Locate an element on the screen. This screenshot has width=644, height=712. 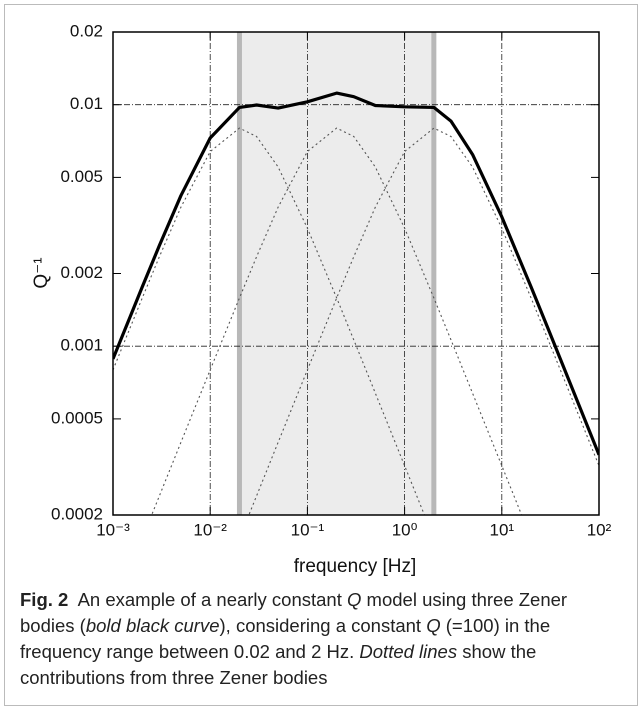
caption-run: bold black curve is located at coordinates (152, 625).